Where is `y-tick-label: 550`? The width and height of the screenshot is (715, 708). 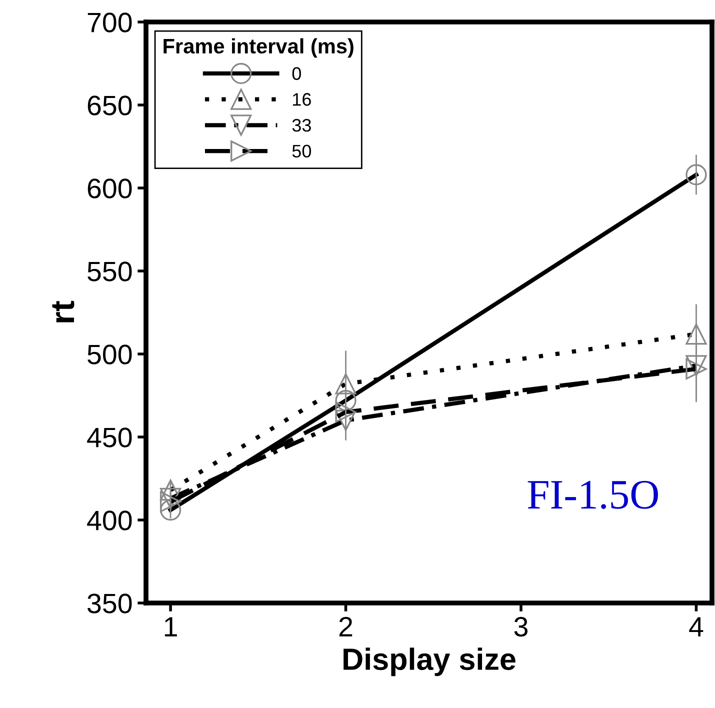 y-tick-label: 550 is located at coordinates (110, 272).